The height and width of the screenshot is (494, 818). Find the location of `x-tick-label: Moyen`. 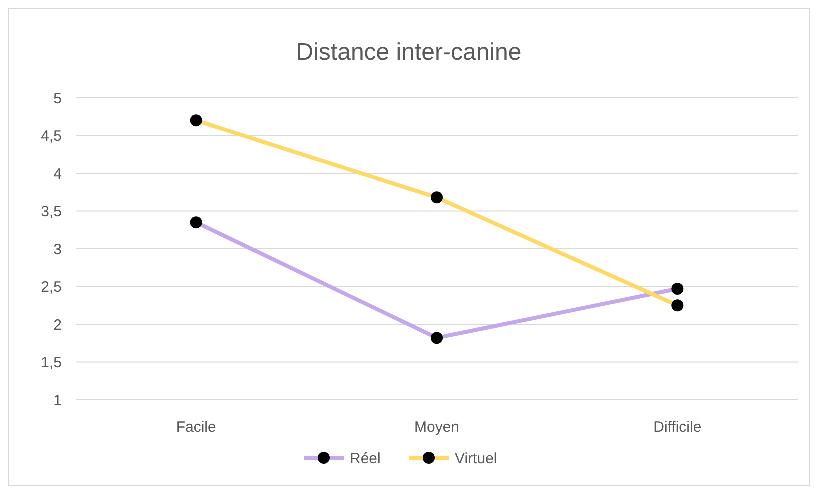

x-tick-label: Moyen is located at coordinates (437, 427).